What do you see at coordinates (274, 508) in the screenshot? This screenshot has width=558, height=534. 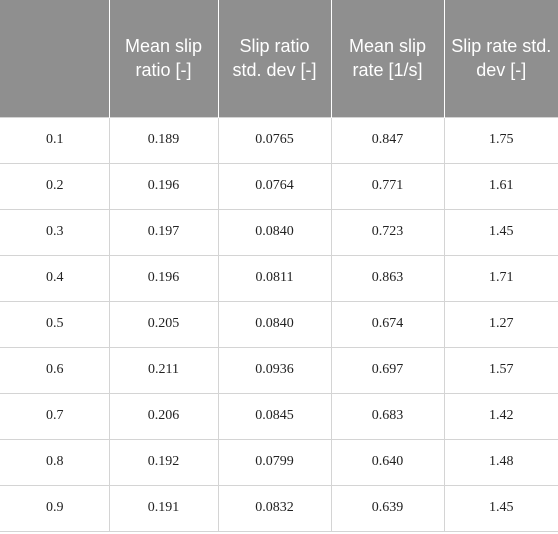 I see `slip-ratio-std-dev-cell: 0.0832` at bounding box center [274, 508].